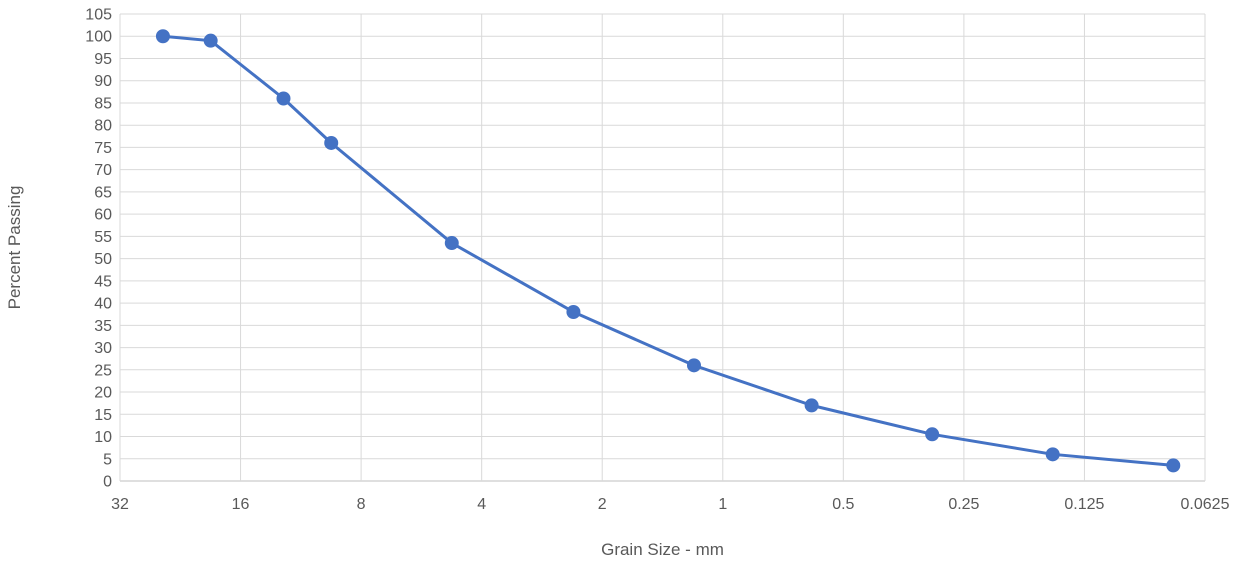 The image size is (1247, 565). Describe the element at coordinates (103, 281) in the screenshot. I see `y-tick-label: 45` at that location.